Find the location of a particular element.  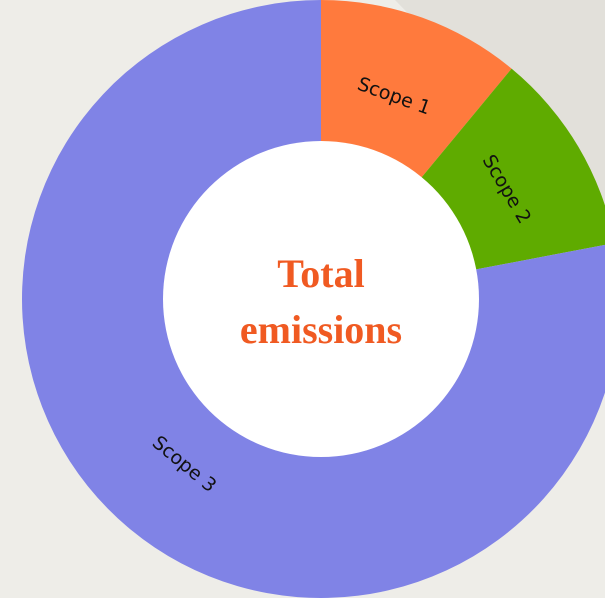

center-label: Total is located at coordinates (320, 273).